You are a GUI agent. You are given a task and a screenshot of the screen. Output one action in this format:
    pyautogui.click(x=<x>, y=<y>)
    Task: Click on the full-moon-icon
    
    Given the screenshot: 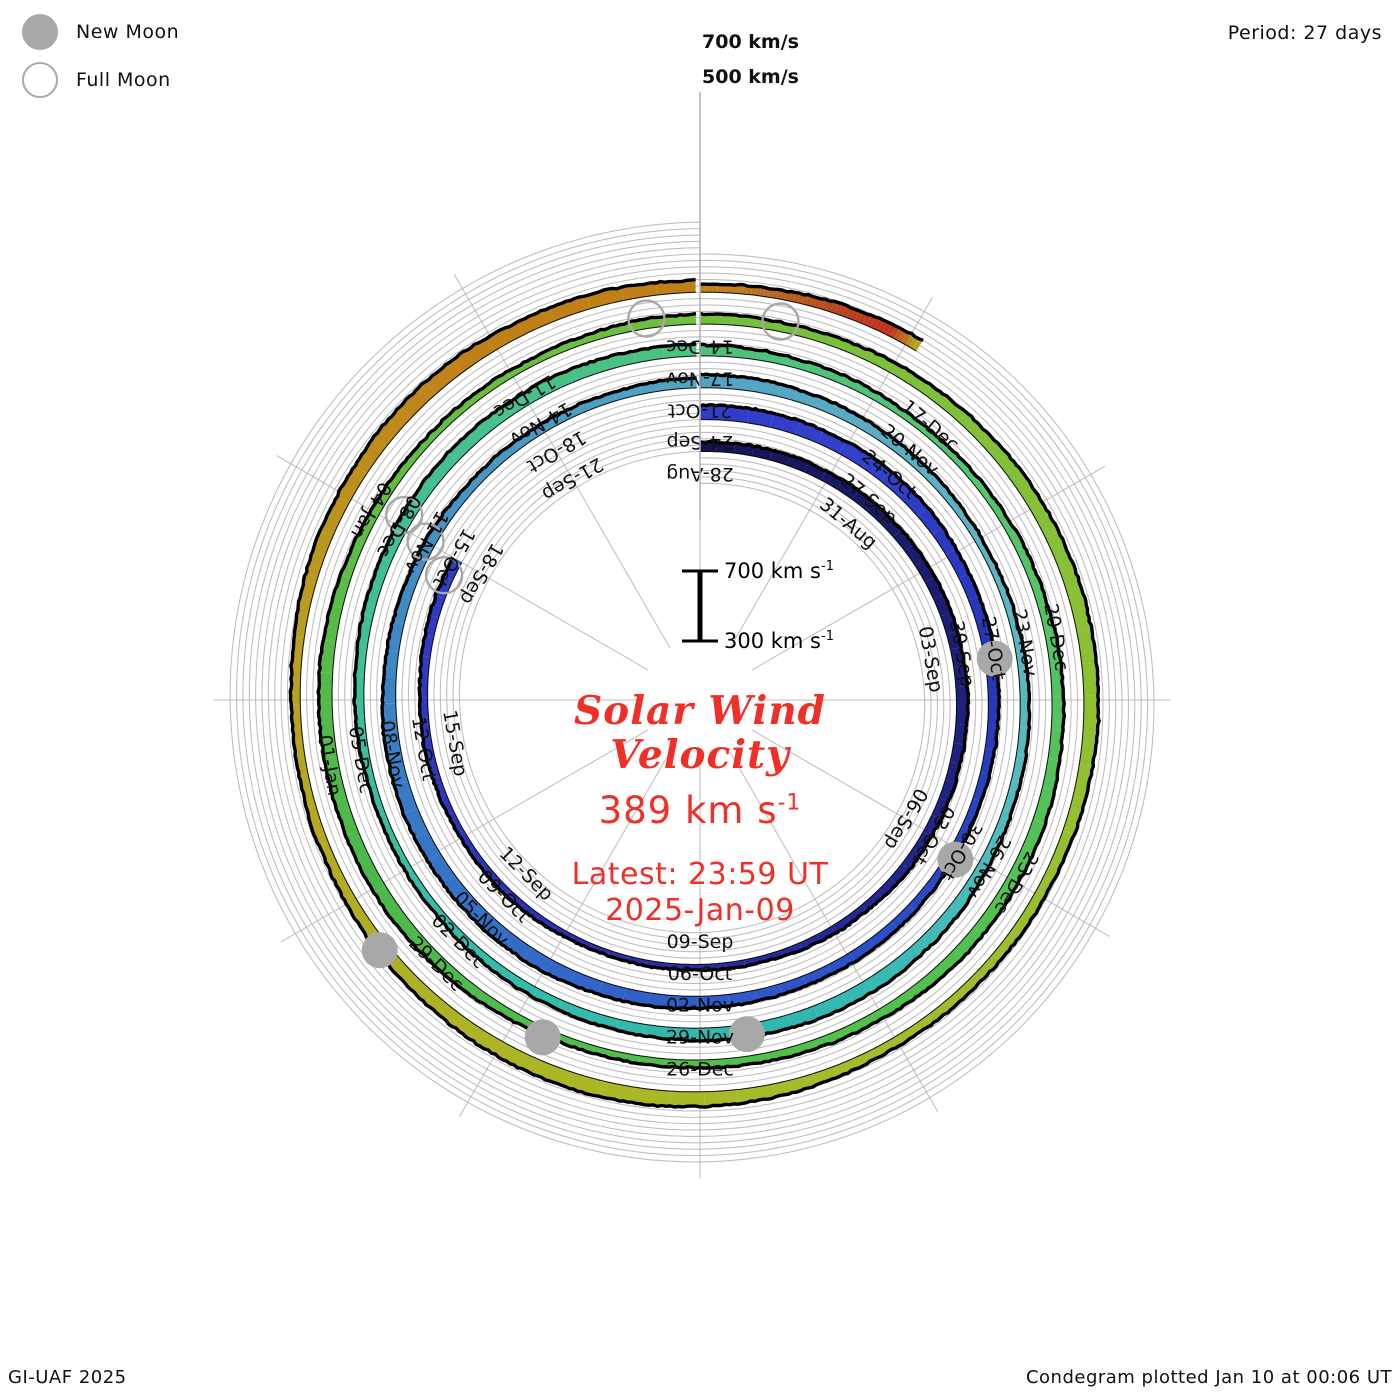 What is the action you would take?
    pyautogui.click(x=40, y=80)
    